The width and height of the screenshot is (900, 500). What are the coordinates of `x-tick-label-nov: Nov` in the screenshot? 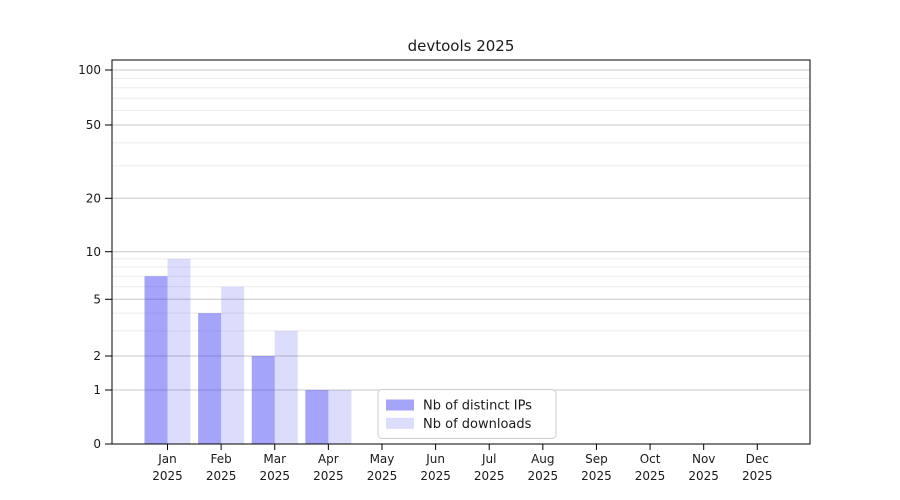 It's located at (703, 459).